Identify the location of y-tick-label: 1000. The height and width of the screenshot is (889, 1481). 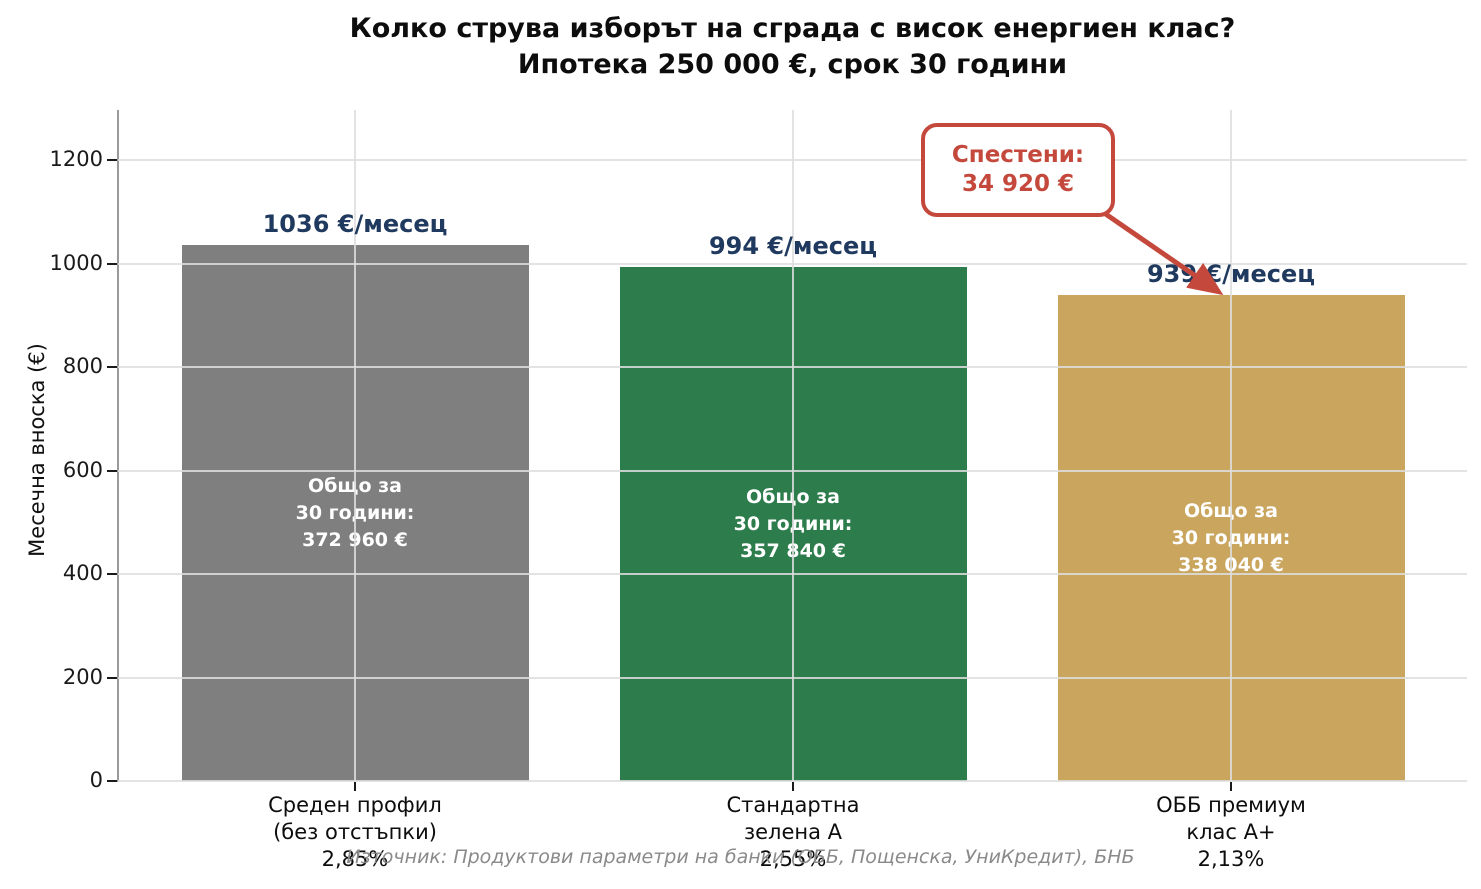
(76, 263).